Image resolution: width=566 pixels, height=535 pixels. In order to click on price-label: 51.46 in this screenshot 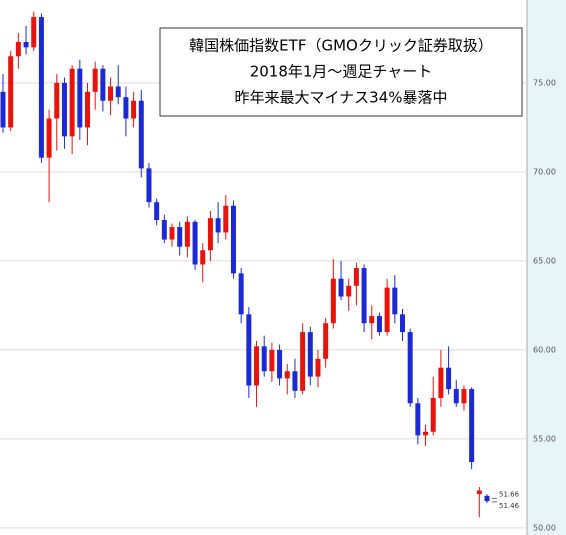, I will do `click(509, 506)`.